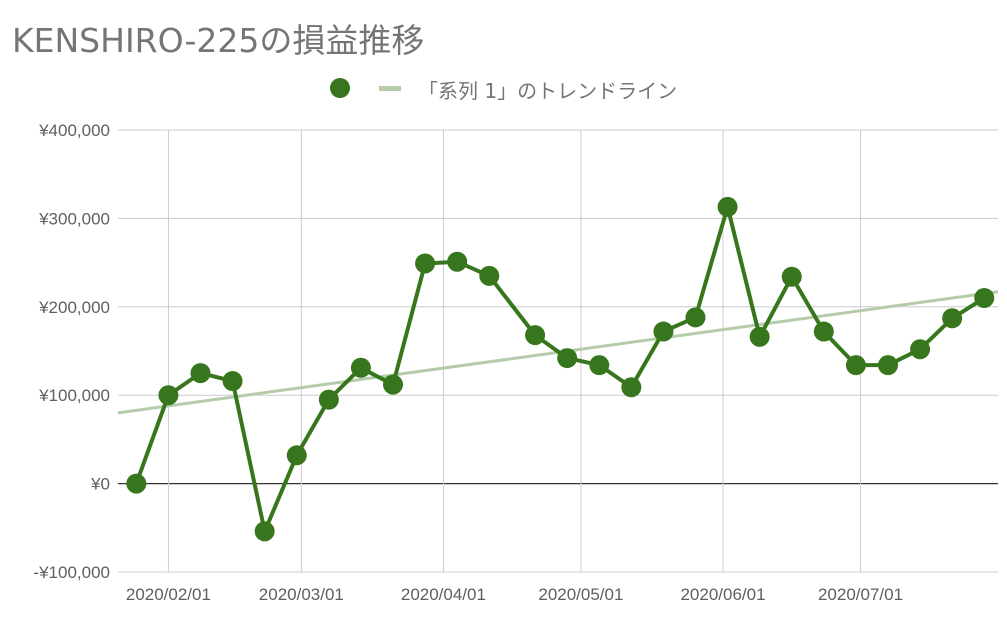 The width and height of the screenshot is (1007, 618). Describe the element at coordinates (722, 594) in the screenshot. I see `x-tick-label: 2020/06/01` at that location.